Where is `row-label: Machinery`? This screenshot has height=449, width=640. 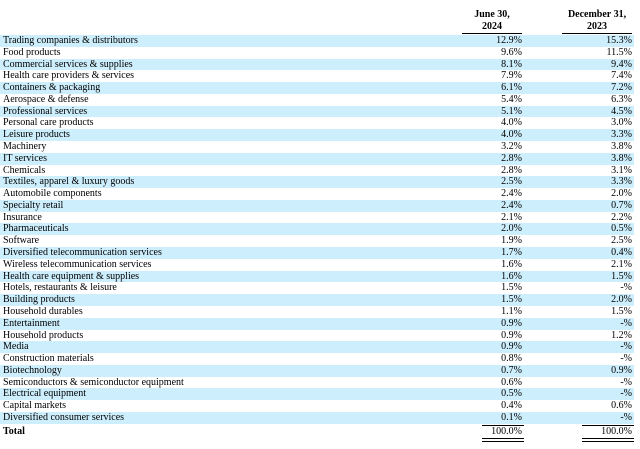 row-label: Machinery is located at coordinates (25, 147).